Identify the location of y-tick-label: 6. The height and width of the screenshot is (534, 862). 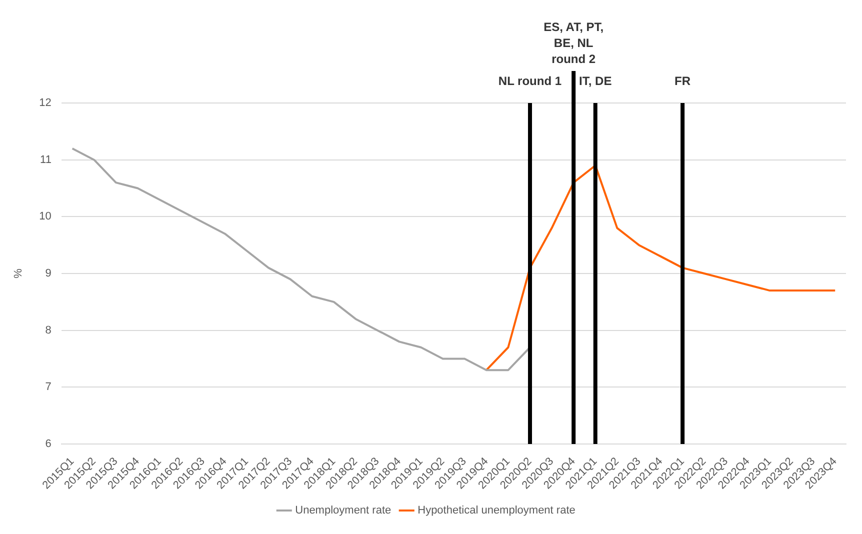
(48, 444).